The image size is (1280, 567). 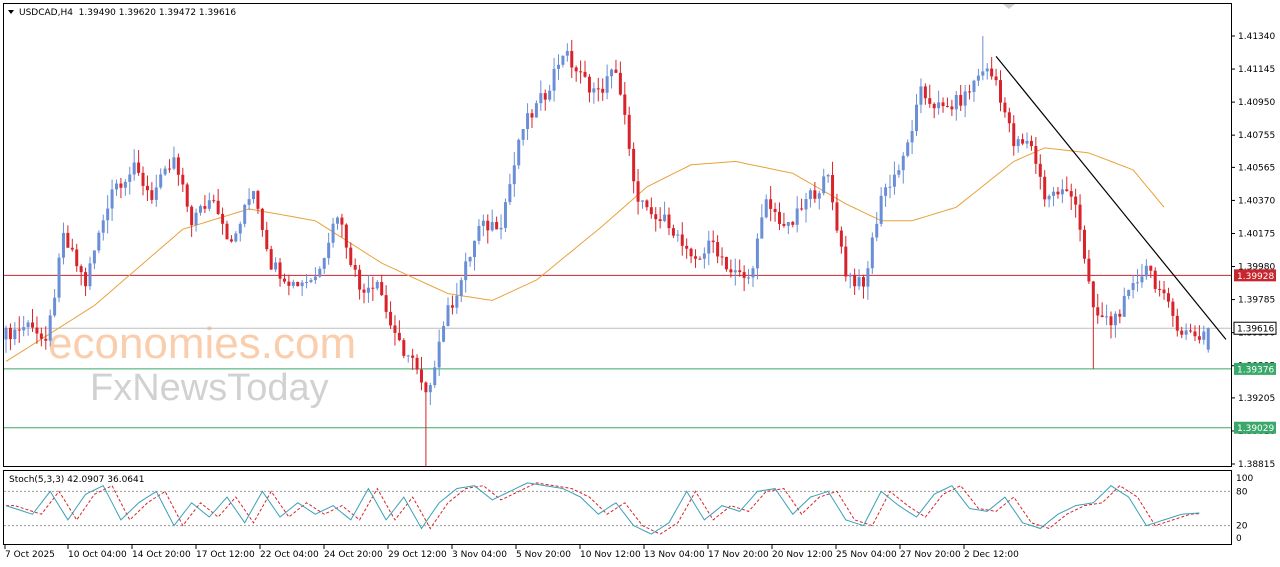 What do you see at coordinates (1256, 268) in the screenshot?
I see `price-tick-label: 1.39980` at bounding box center [1256, 268].